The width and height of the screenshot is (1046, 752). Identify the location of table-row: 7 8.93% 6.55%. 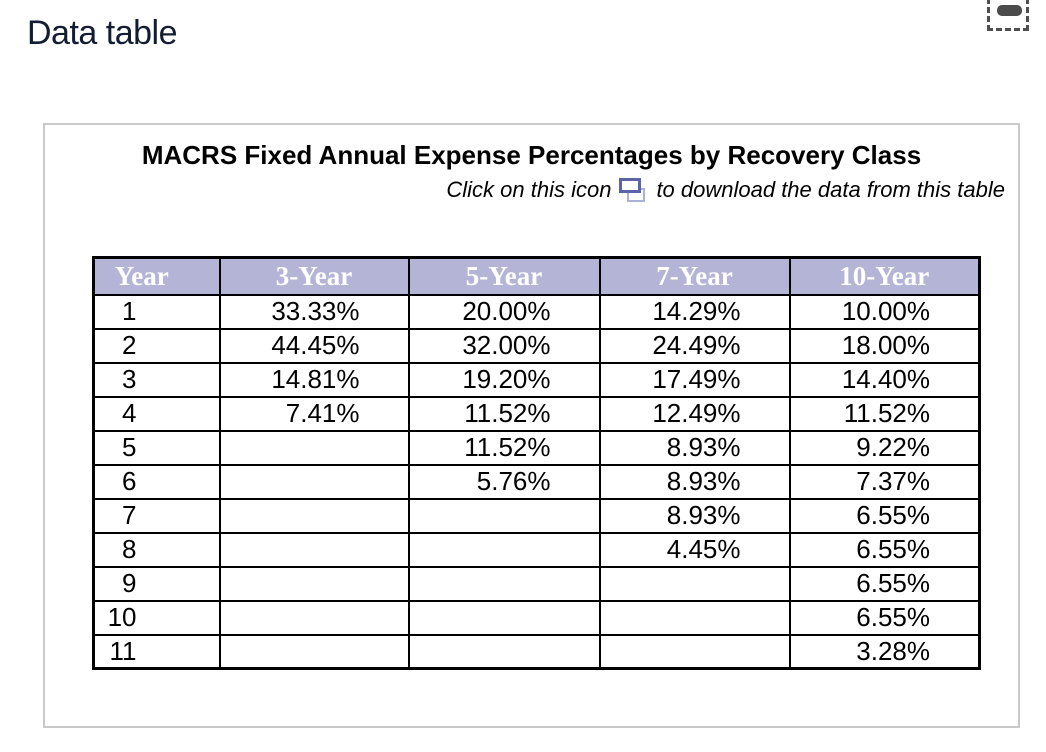
(536, 515).